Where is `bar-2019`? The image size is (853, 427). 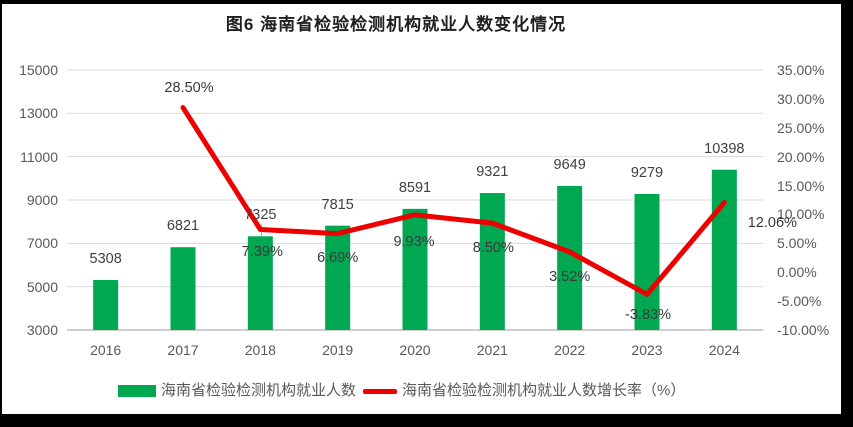 bar-2019 is located at coordinates (338, 277).